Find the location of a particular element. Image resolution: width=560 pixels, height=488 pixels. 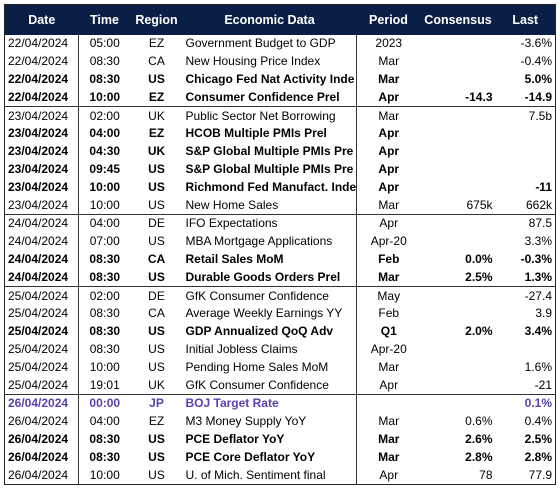

last-cell: 3.3% is located at coordinates (538, 241).